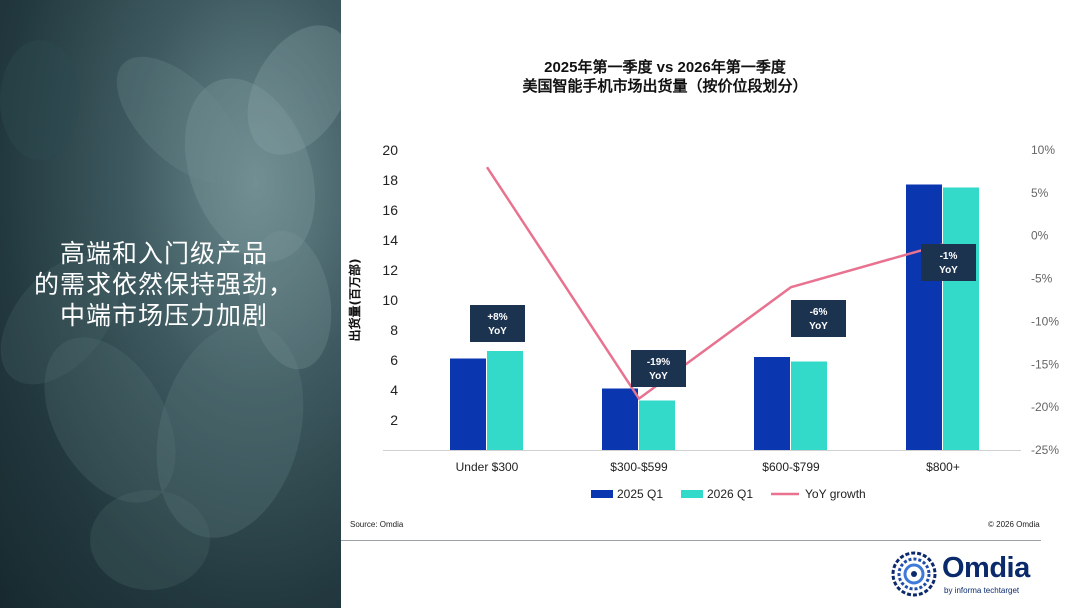  I want to click on y-tick-label: 10, so click(390, 300).